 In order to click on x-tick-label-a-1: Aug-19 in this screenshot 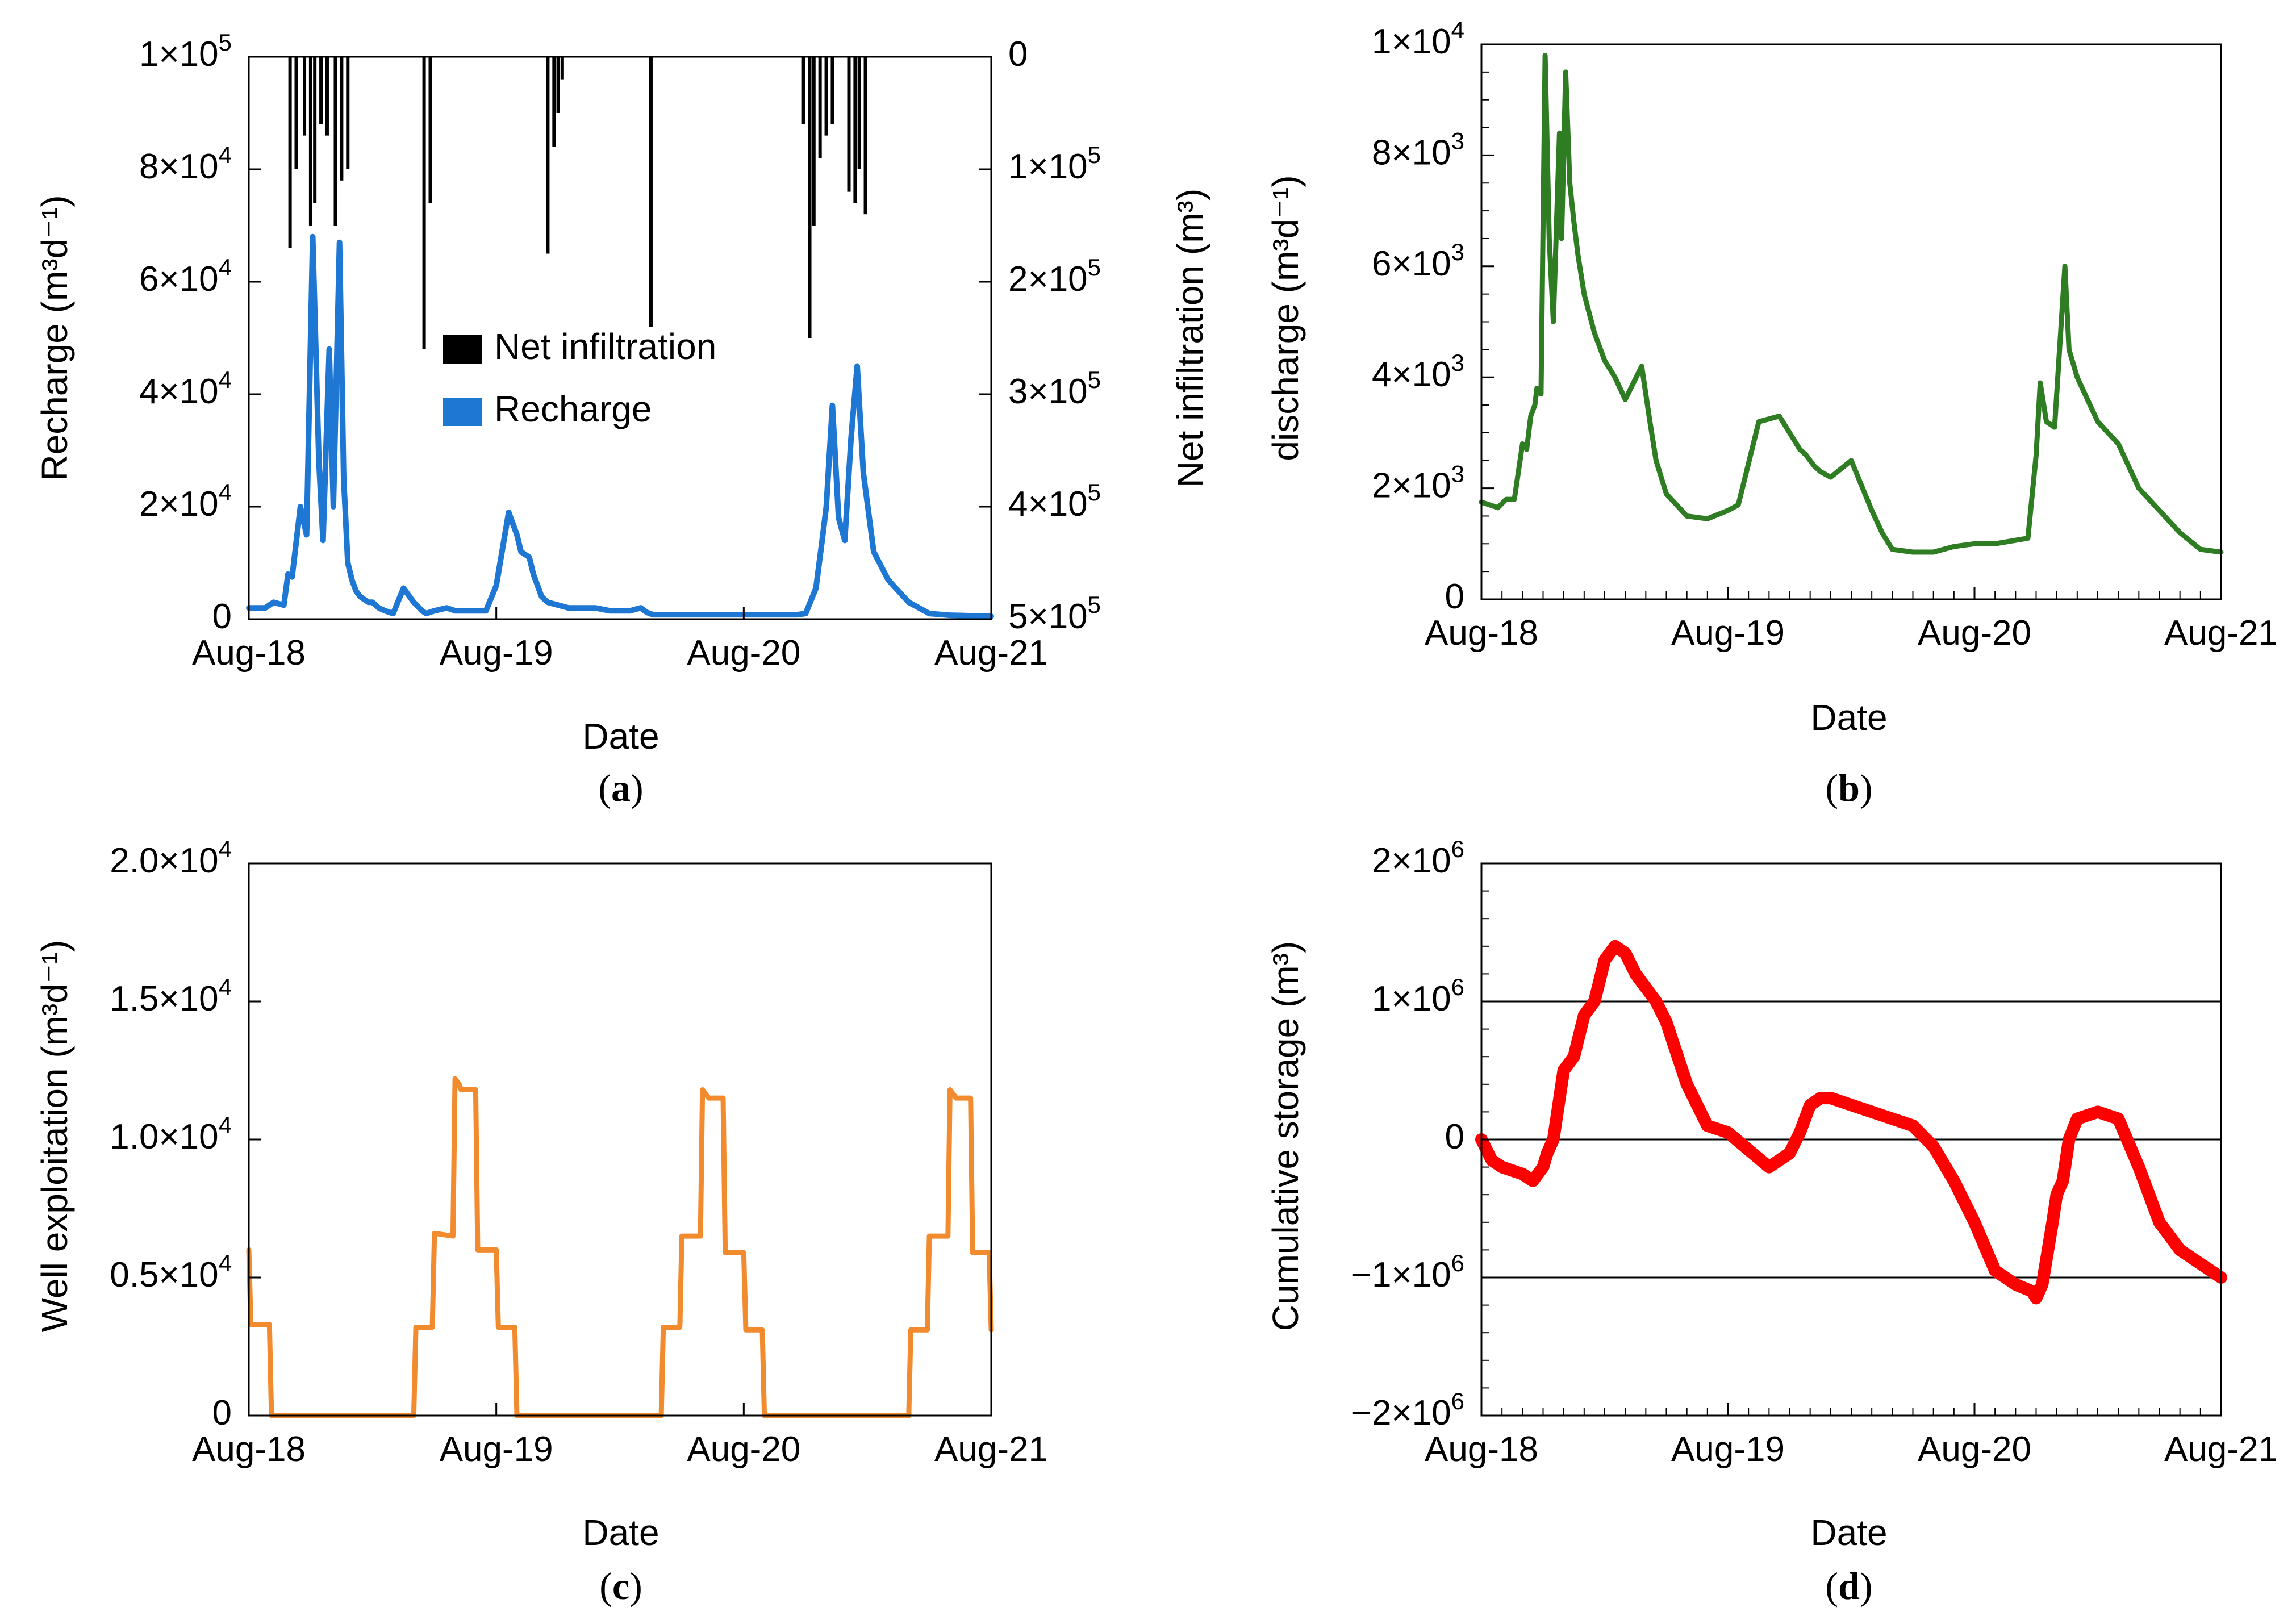, I will do `click(496, 653)`.